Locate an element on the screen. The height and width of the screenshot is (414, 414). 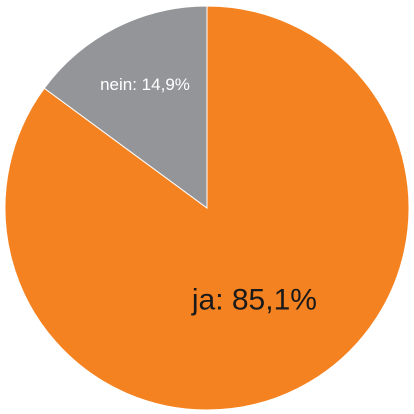
slice-label-nein: nein: 14,9% is located at coordinates (145, 84).